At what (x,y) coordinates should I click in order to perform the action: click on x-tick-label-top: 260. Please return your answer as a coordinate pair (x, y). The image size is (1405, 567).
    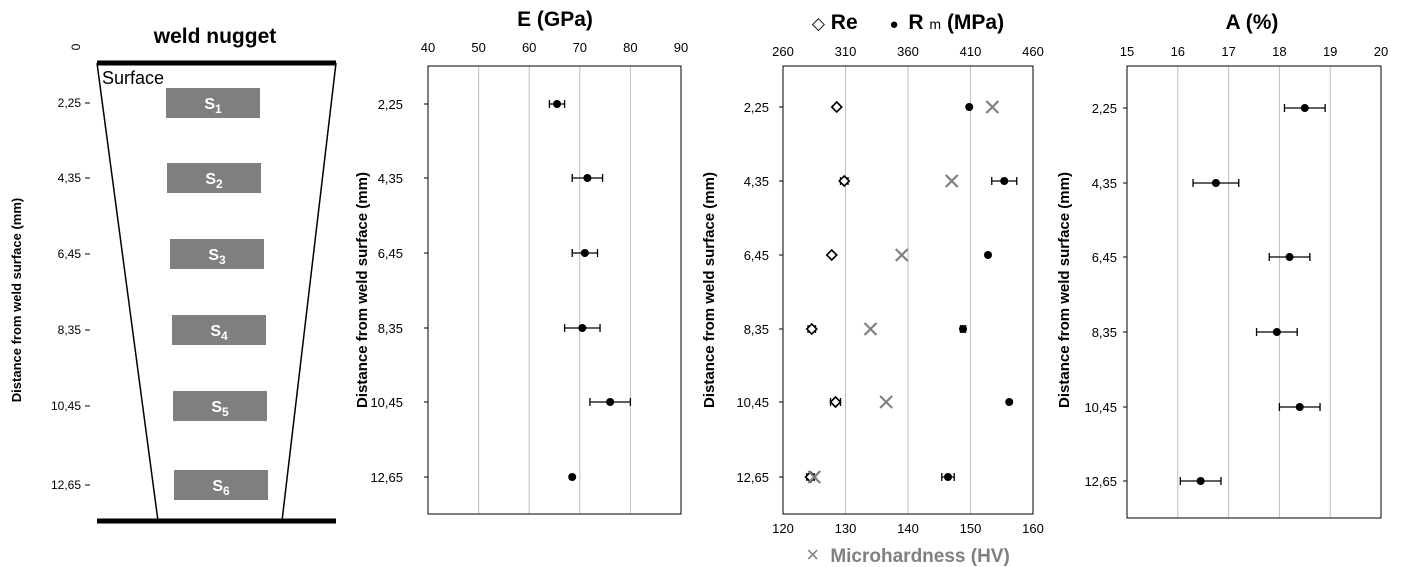
    Looking at the image, I should click on (783, 51).